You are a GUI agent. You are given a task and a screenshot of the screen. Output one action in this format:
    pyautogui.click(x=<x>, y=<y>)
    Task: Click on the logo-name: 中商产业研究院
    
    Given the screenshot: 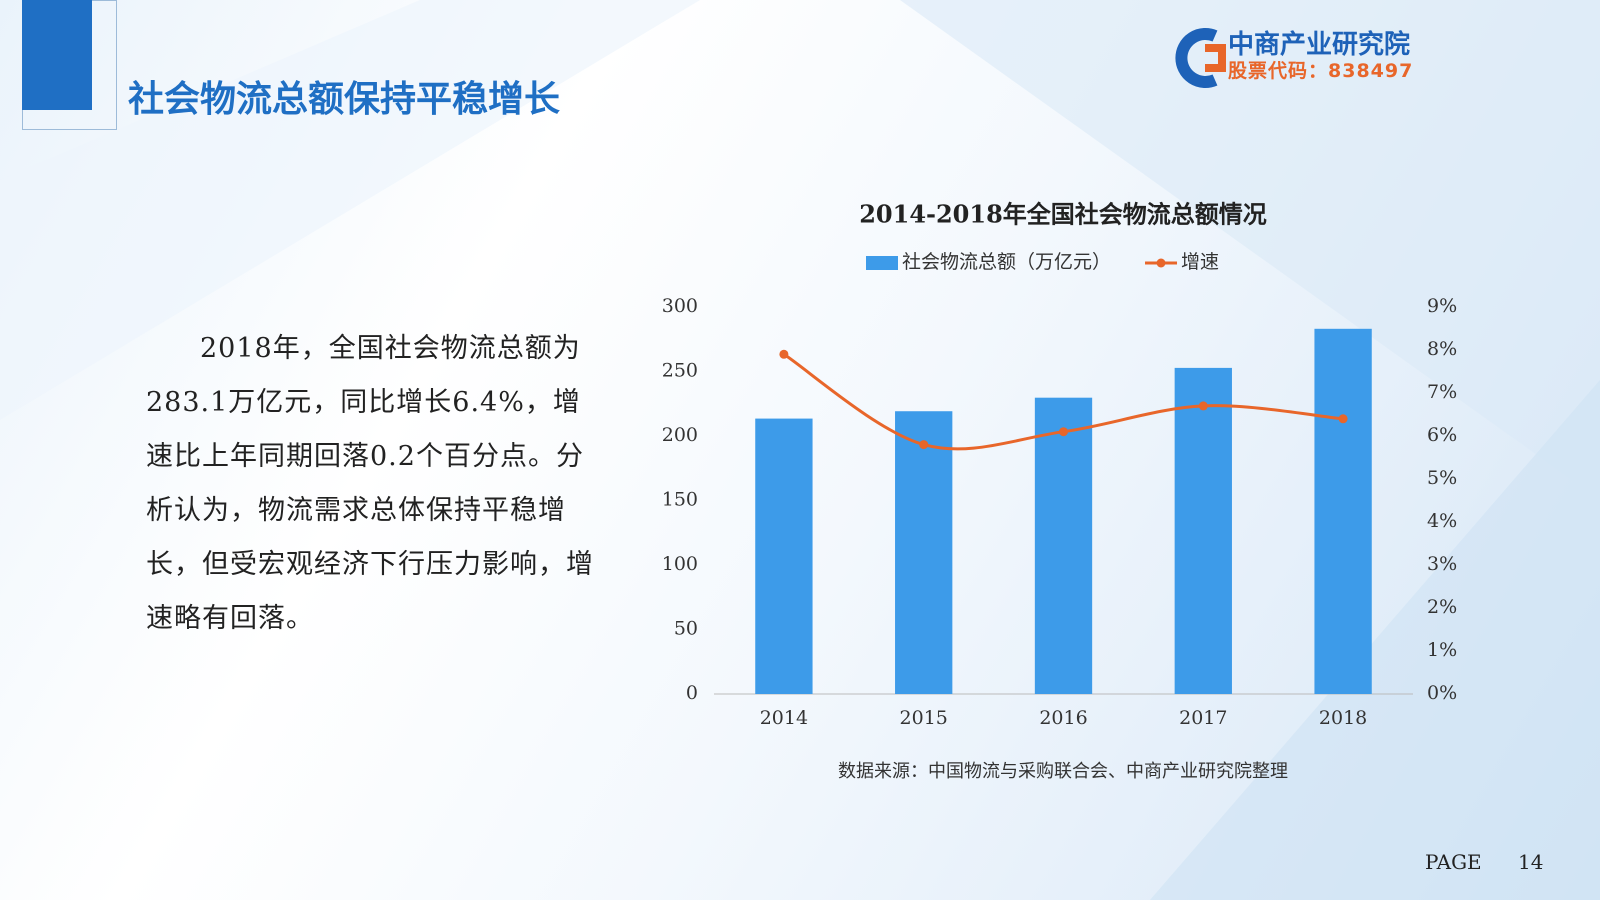 What is the action you would take?
    pyautogui.click(x=1319, y=45)
    